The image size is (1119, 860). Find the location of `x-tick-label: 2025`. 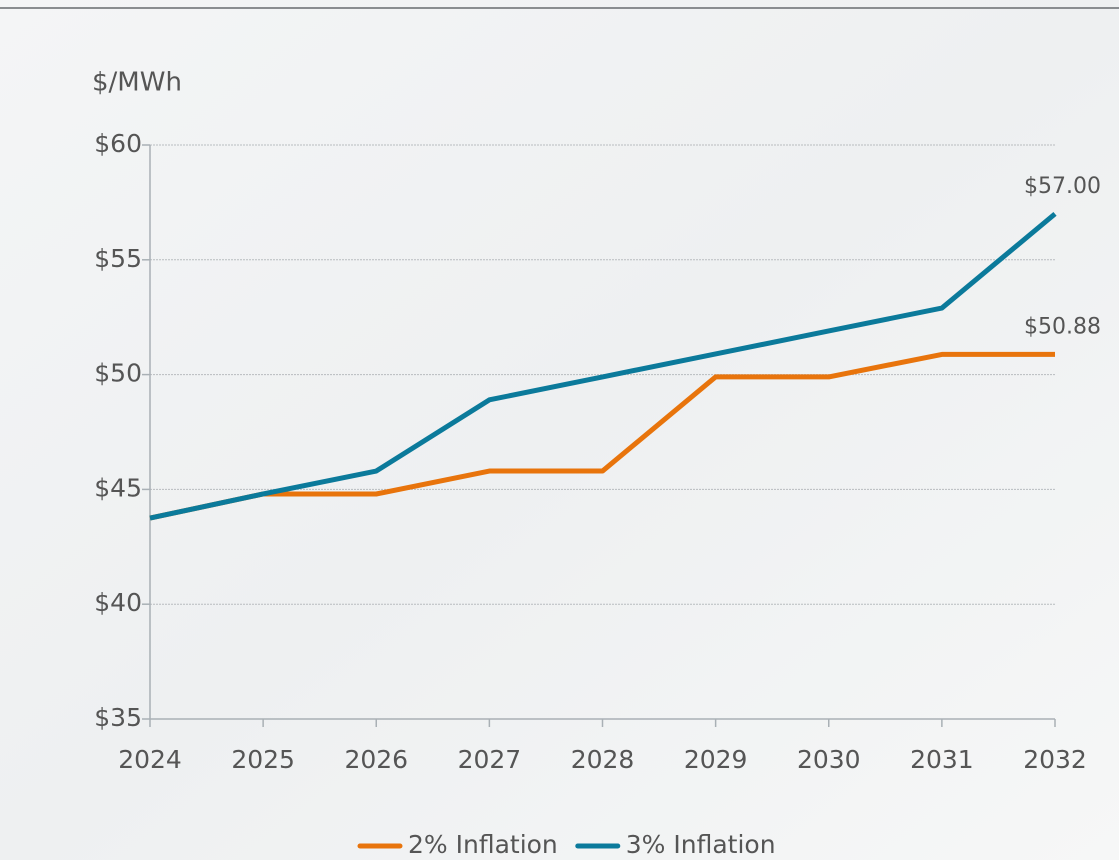

x-tick-label: 2025 is located at coordinates (263, 759).